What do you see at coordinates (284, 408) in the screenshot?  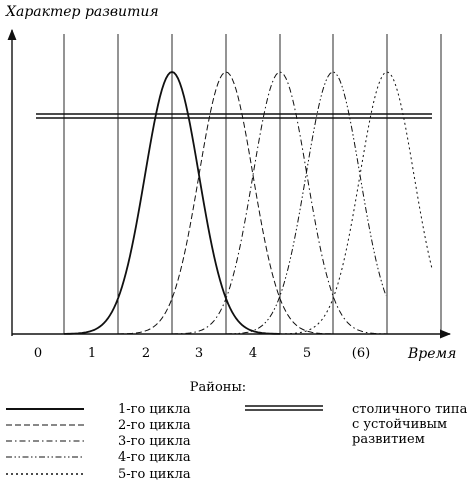 I see `legend-swatch-double` at bounding box center [284, 408].